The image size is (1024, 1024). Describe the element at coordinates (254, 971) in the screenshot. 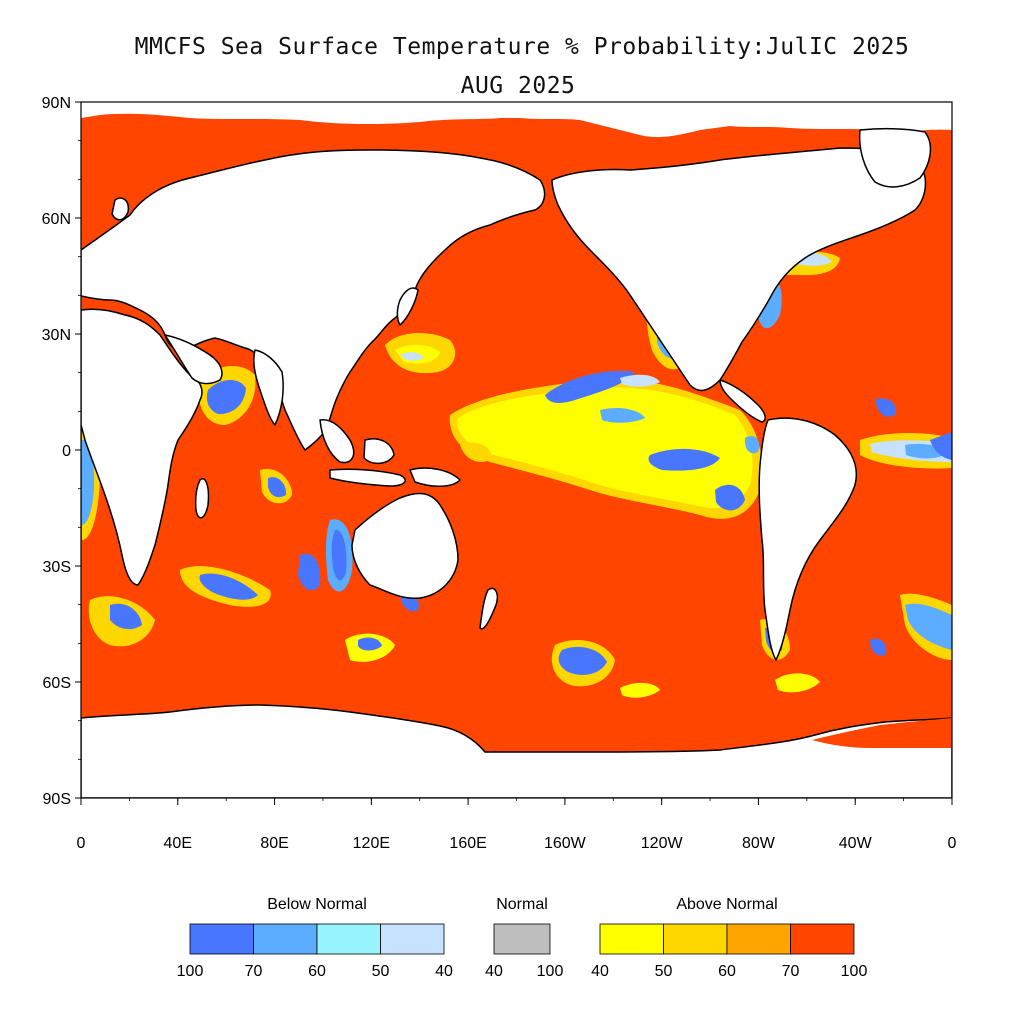

I see `below-legend-tick: 70` at that location.